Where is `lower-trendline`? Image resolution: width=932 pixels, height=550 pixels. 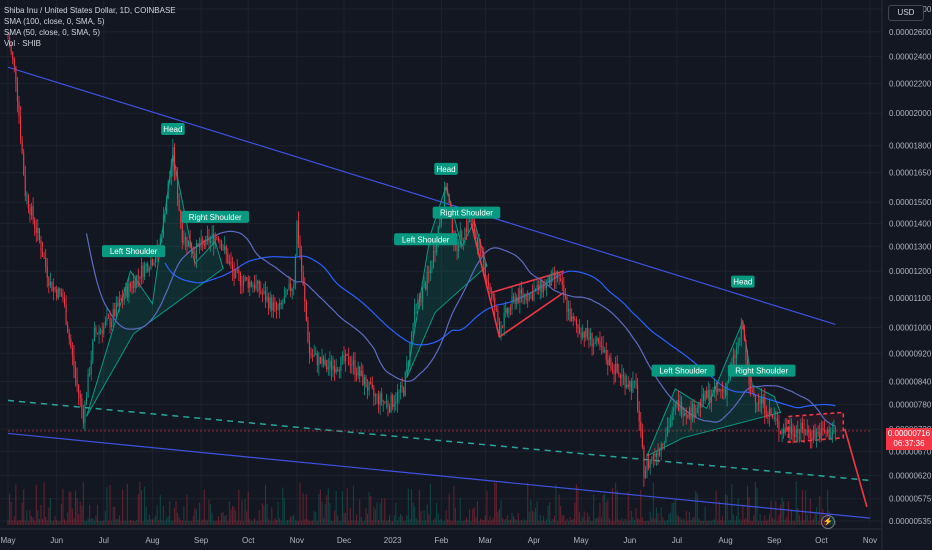
lower-trendline is located at coordinates (439, 475).